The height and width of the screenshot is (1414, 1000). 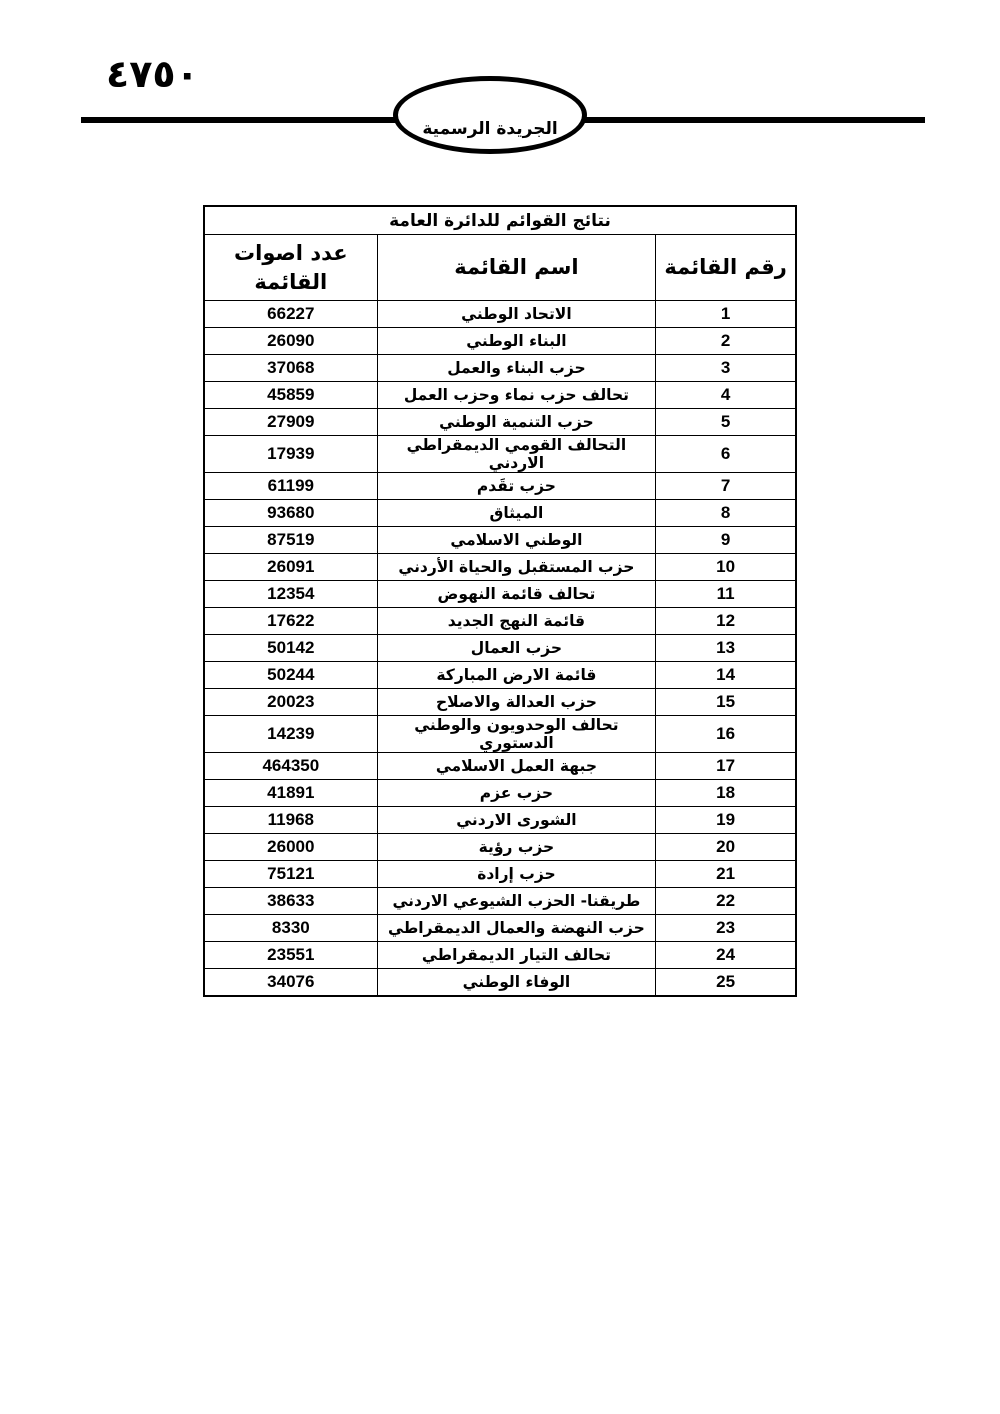 What do you see at coordinates (290, 594) in the screenshot?
I see `list-votes-cell: 12354` at bounding box center [290, 594].